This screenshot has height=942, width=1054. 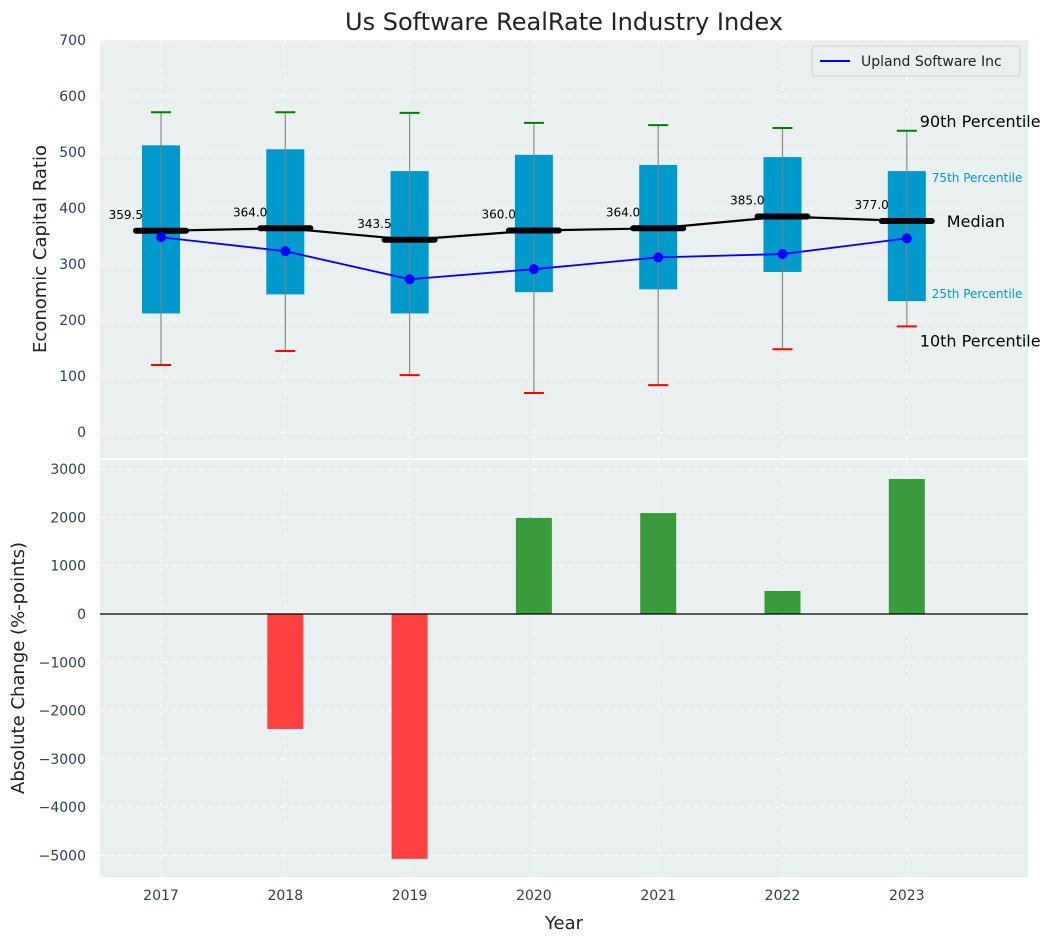 What do you see at coordinates (980, 340) in the screenshot?
I see `p10-annotation: 10th Percentile` at bounding box center [980, 340].